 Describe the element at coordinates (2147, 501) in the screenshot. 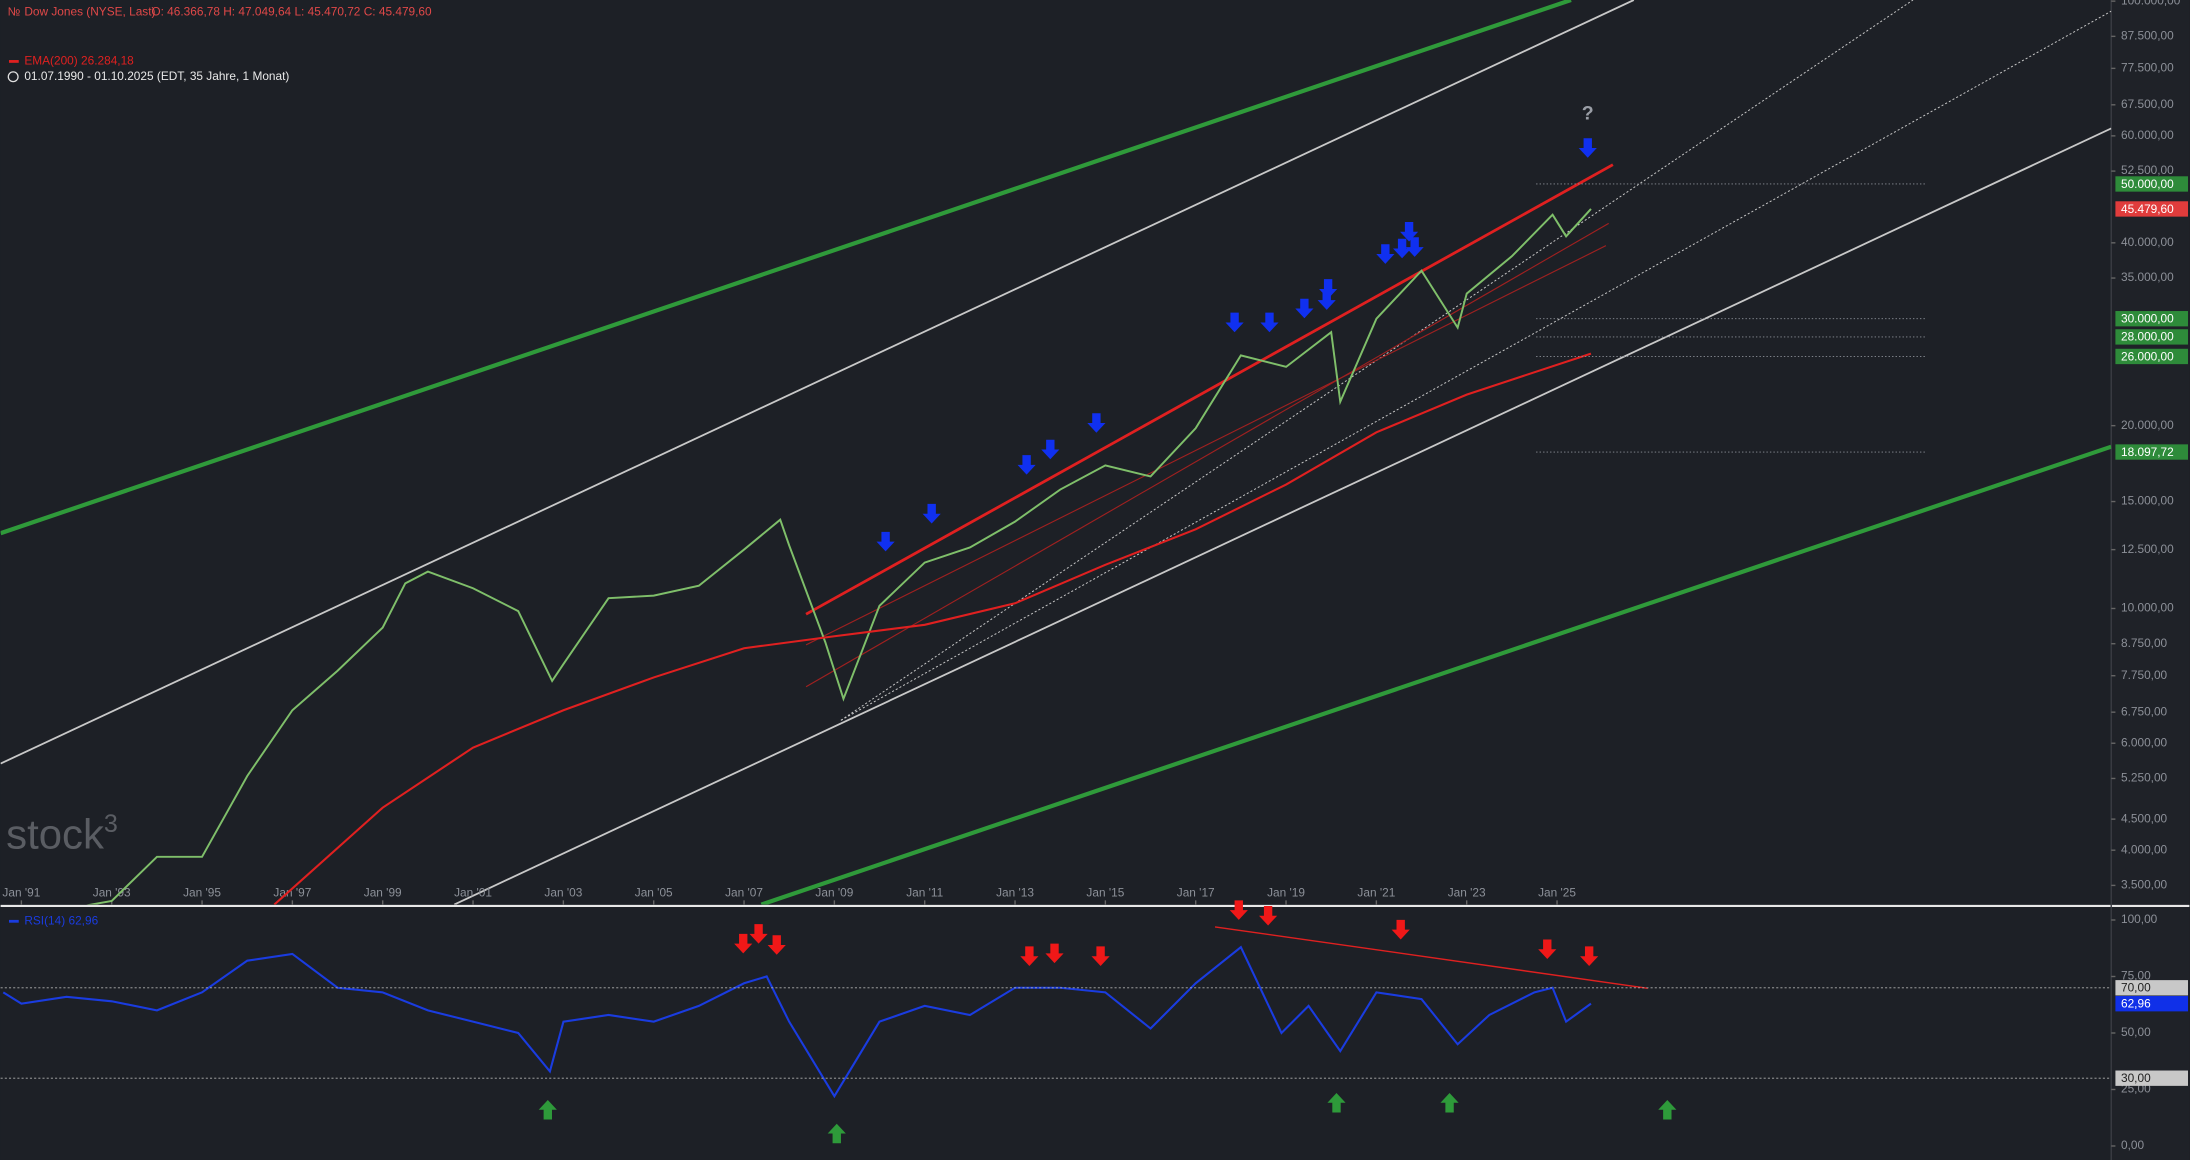

I see `y-tick-label: 15.000,00` at that location.